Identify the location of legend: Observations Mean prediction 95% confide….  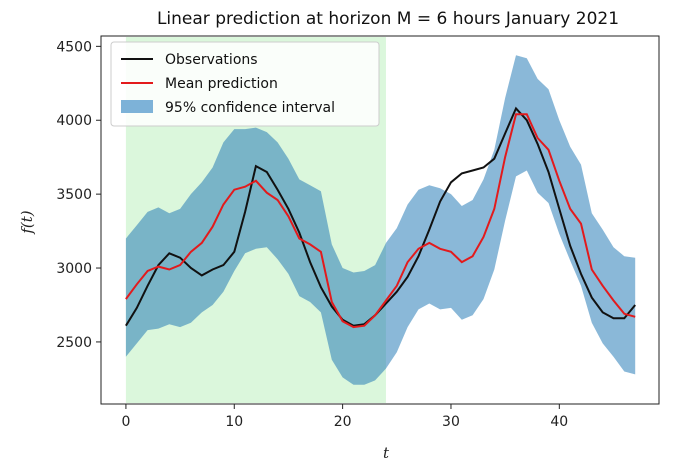
(245, 84).